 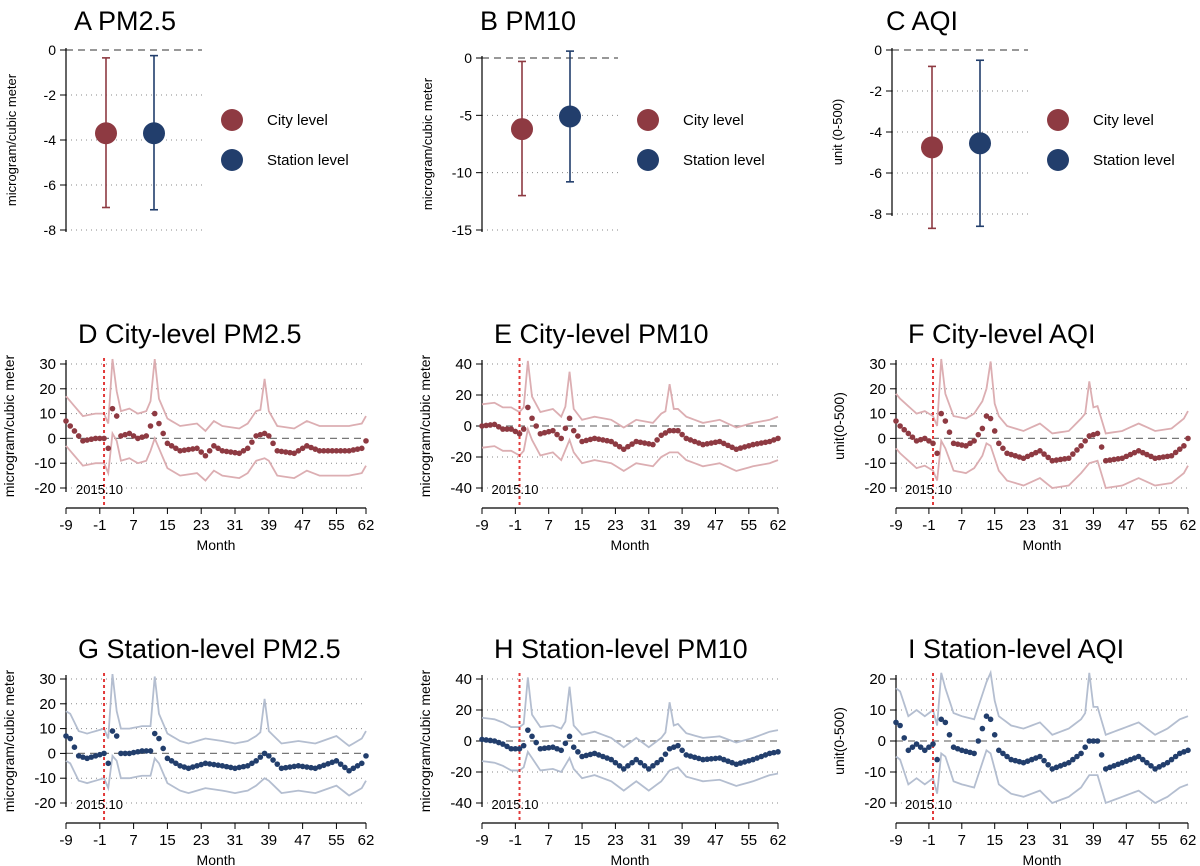 I want to click on x-axis-label: Month, so click(x=630, y=545).